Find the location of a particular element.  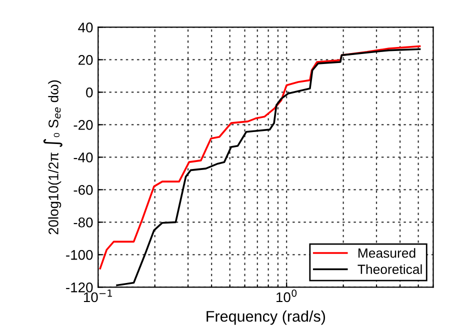

y-tick-label: -40 is located at coordinates (83, 157).